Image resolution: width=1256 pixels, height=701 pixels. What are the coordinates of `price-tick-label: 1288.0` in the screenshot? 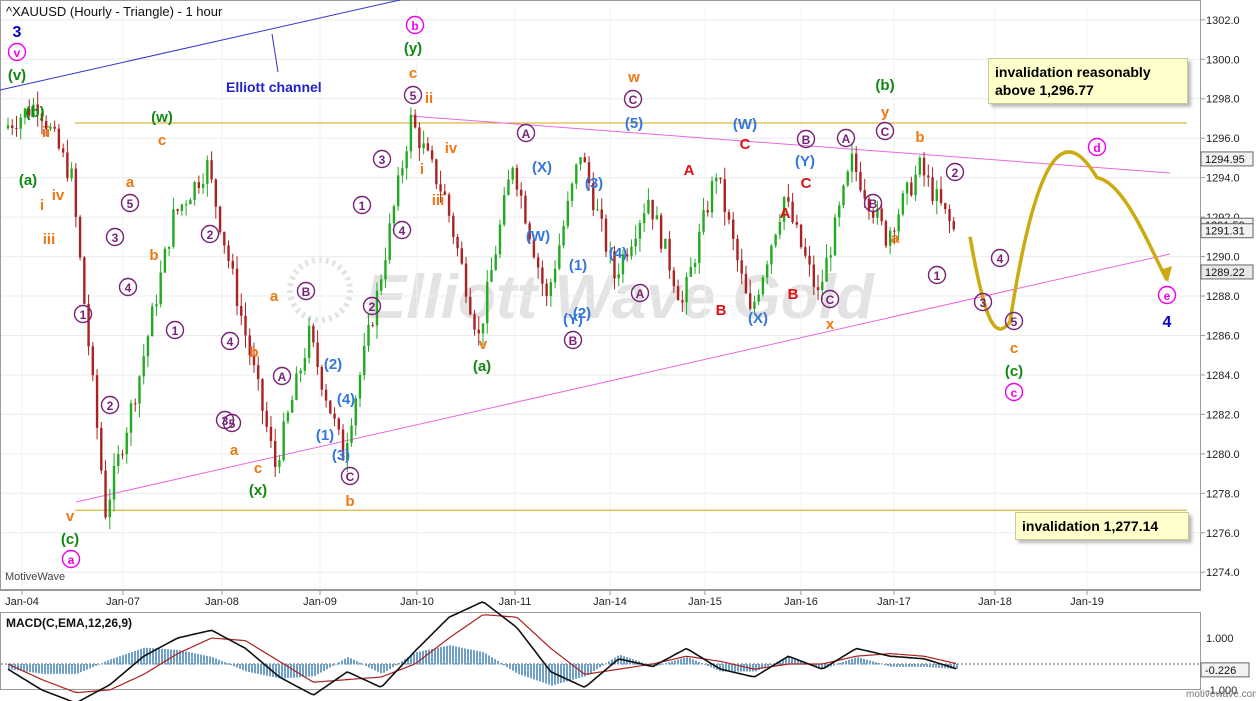 It's located at (1223, 297).